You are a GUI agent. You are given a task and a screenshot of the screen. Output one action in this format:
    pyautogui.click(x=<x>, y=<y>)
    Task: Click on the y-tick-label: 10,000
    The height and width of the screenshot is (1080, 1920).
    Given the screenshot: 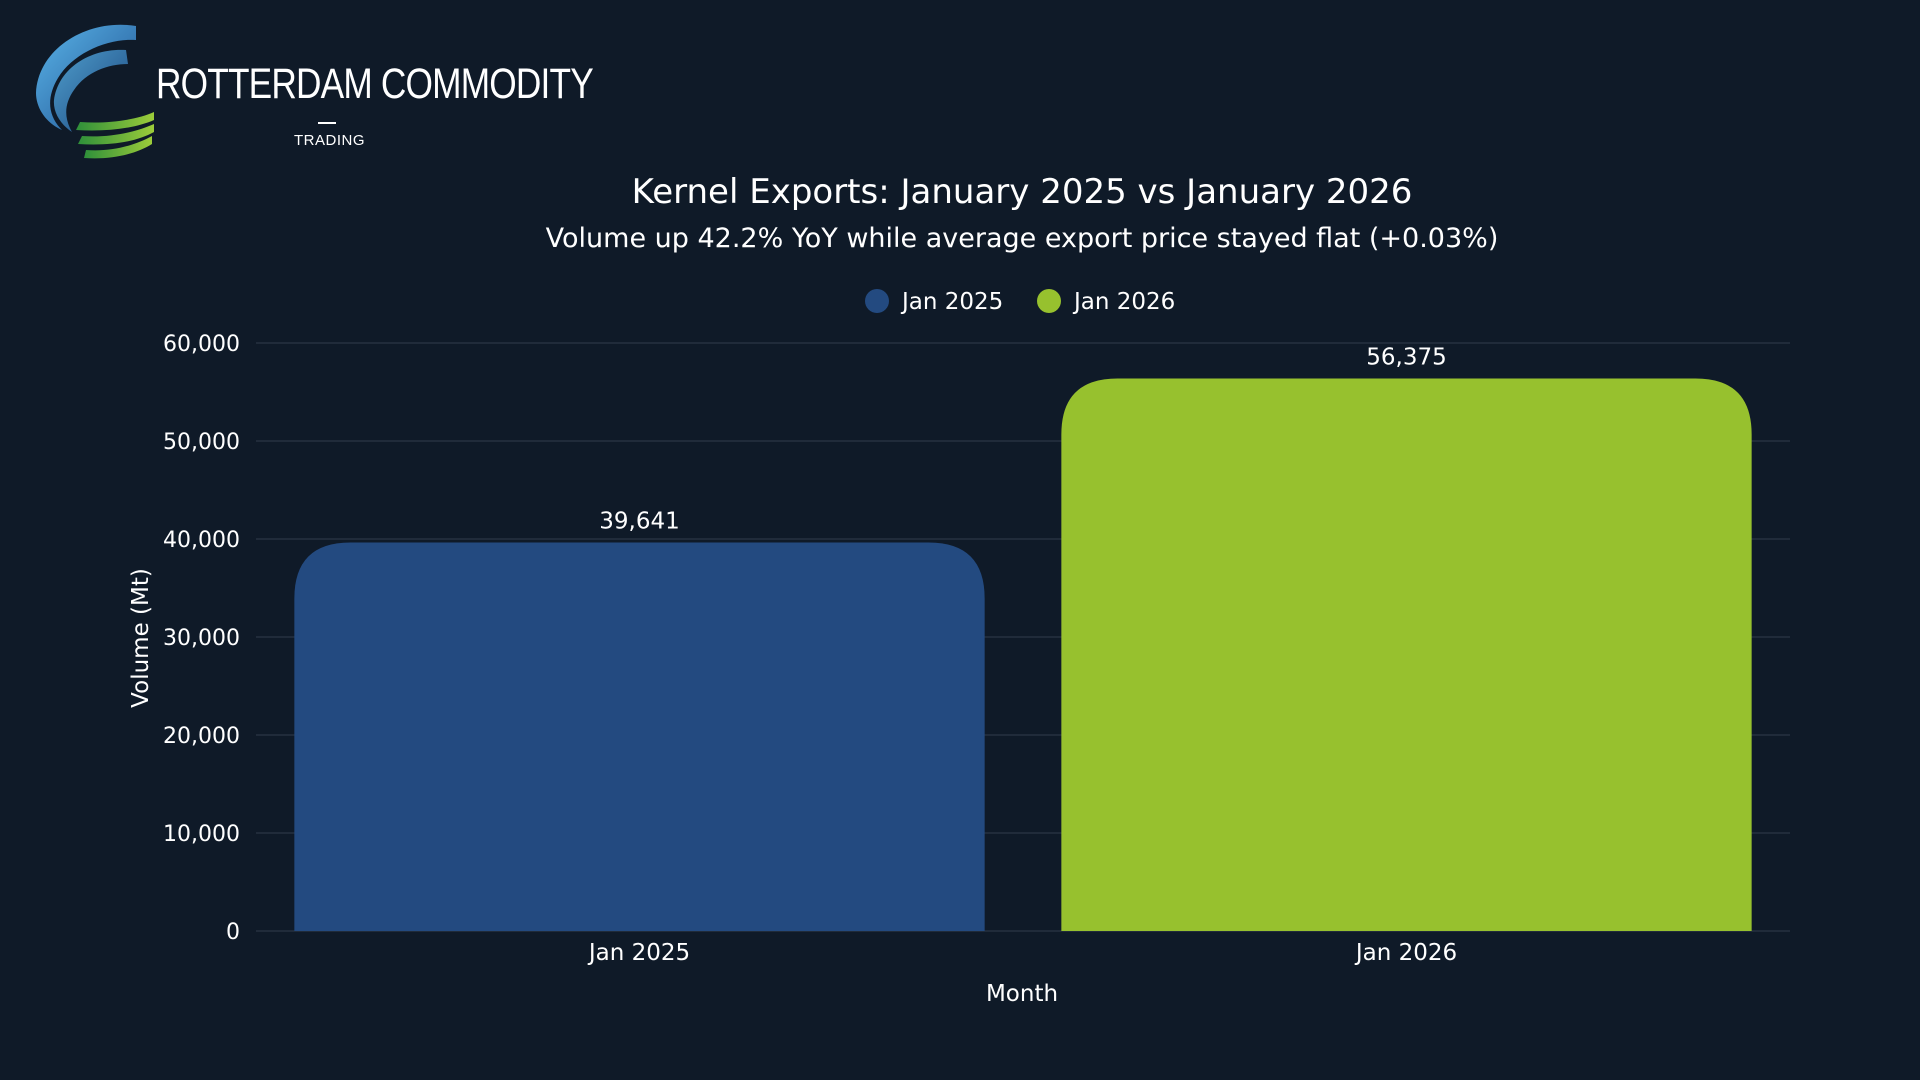 What is the action you would take?
    pyautogui.click(x=201, y=834)
    